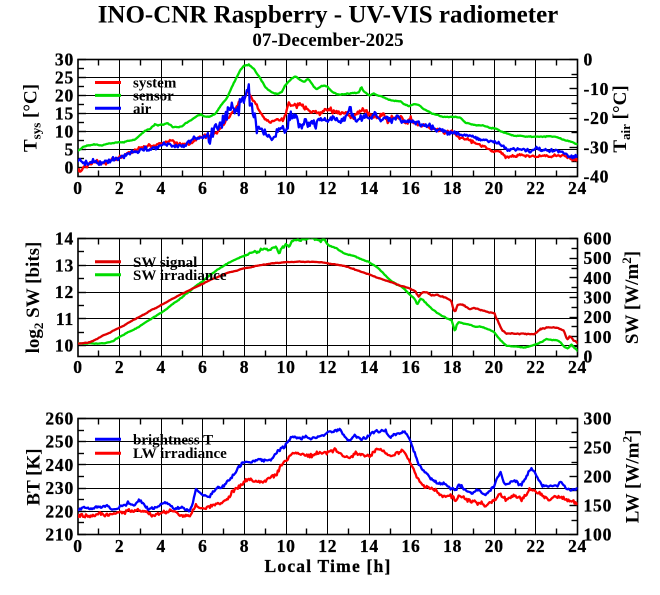 The image size is (660, 595). Describe the element at coordinates (34, 476) in the screenshot. I see `svg-text: BT [K]` at that location.